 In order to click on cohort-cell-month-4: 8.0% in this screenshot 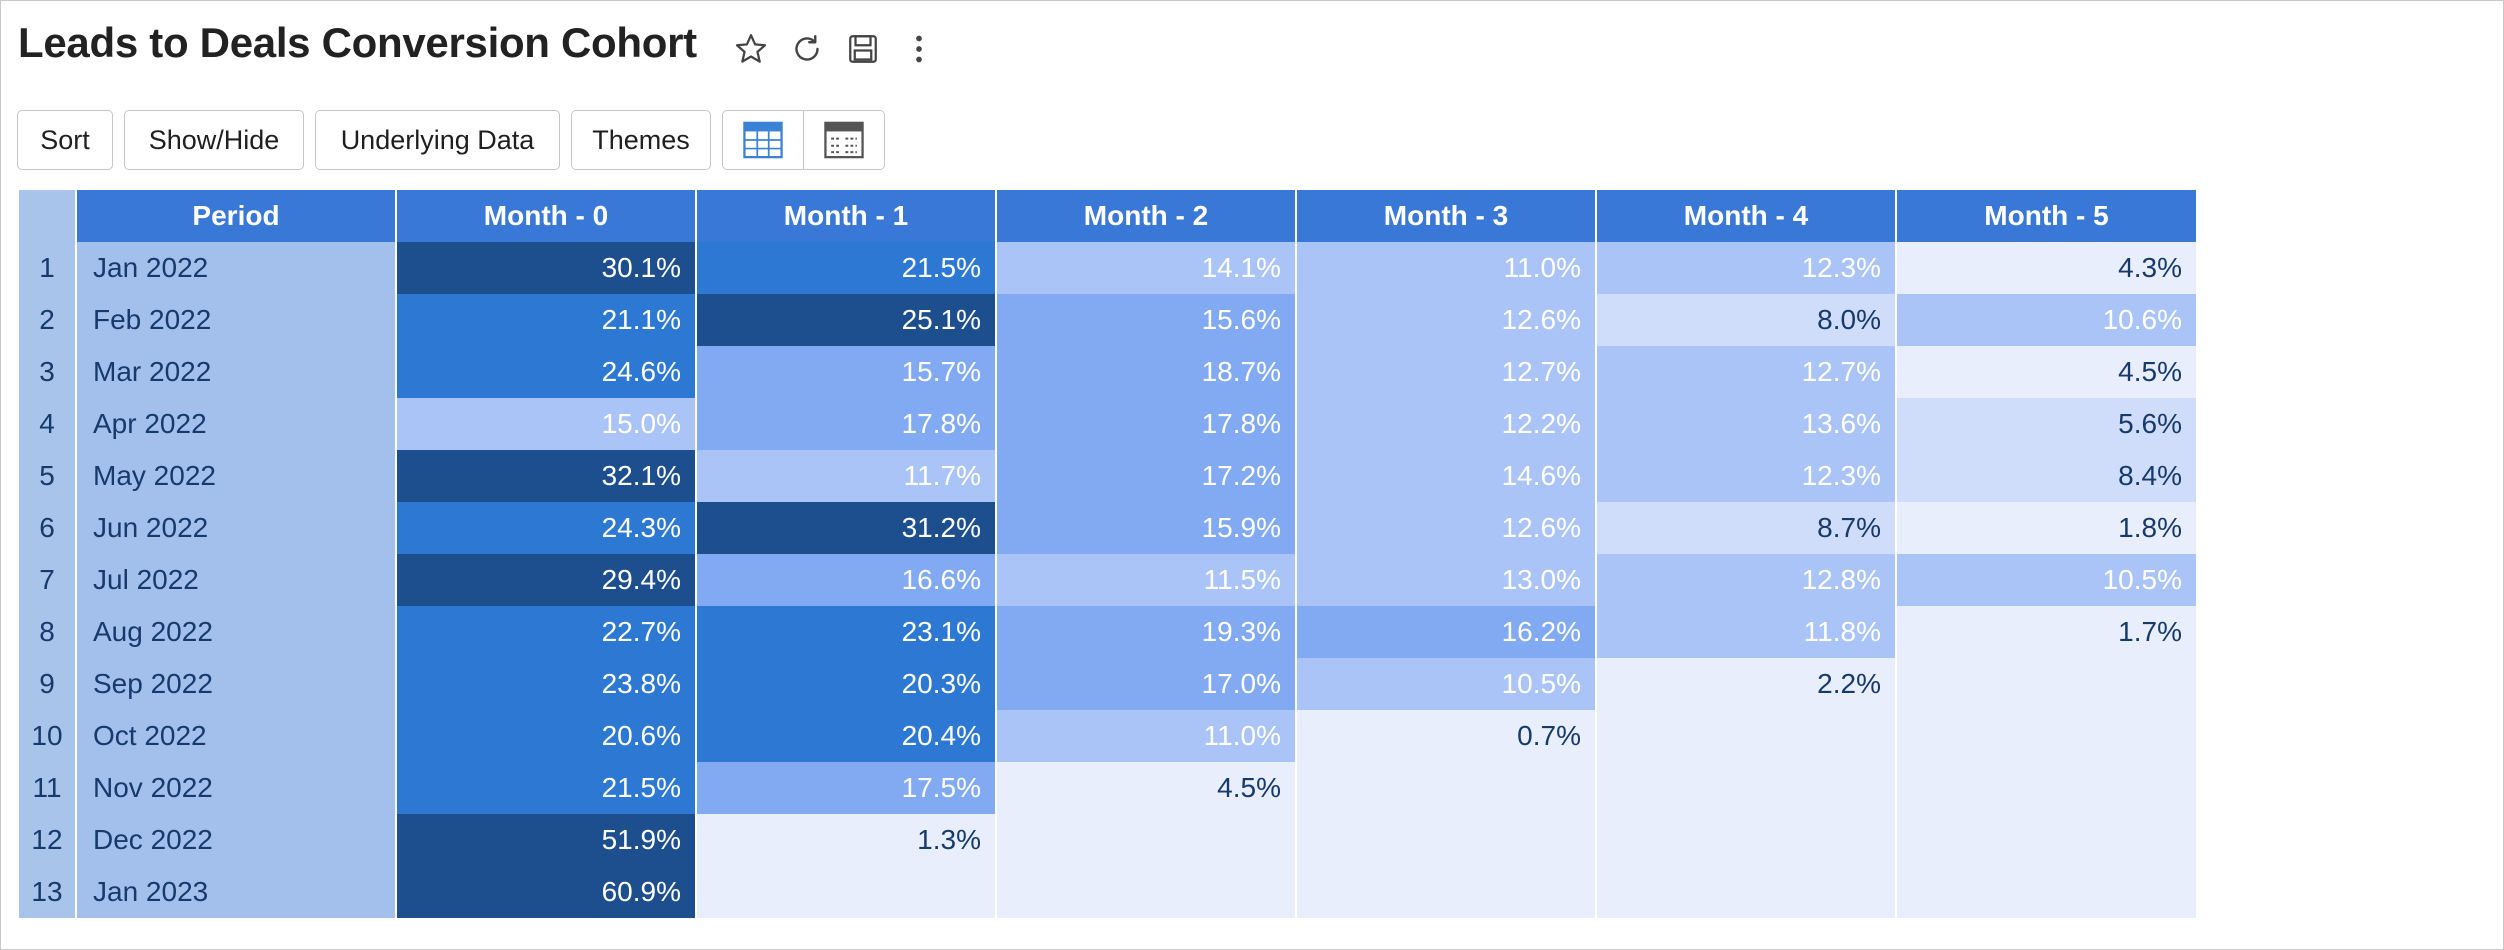, I will do `click(1745, 320)`.